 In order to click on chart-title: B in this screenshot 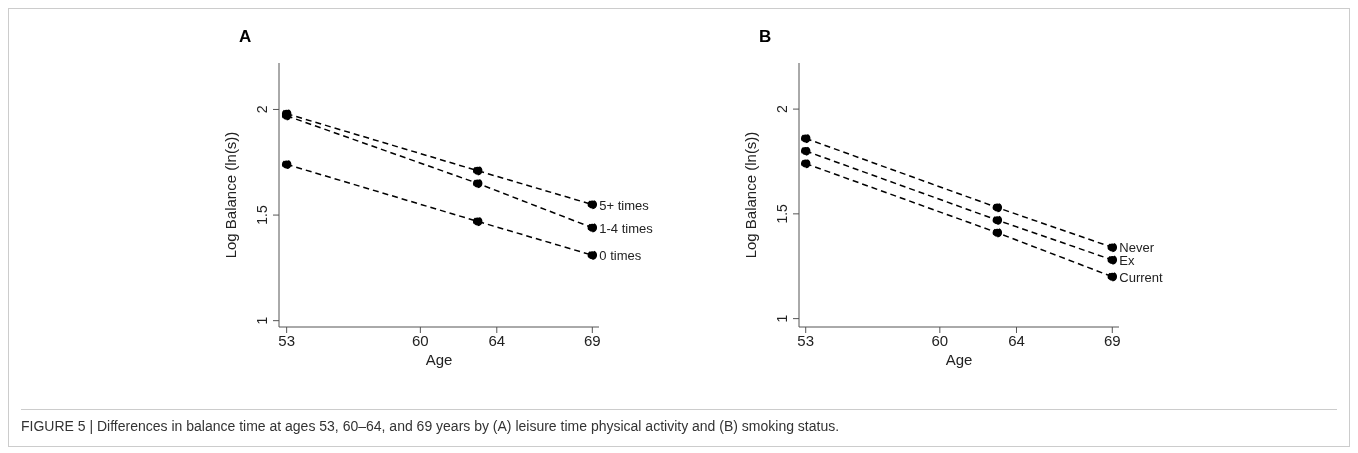, I will do `click(765, 37)`.